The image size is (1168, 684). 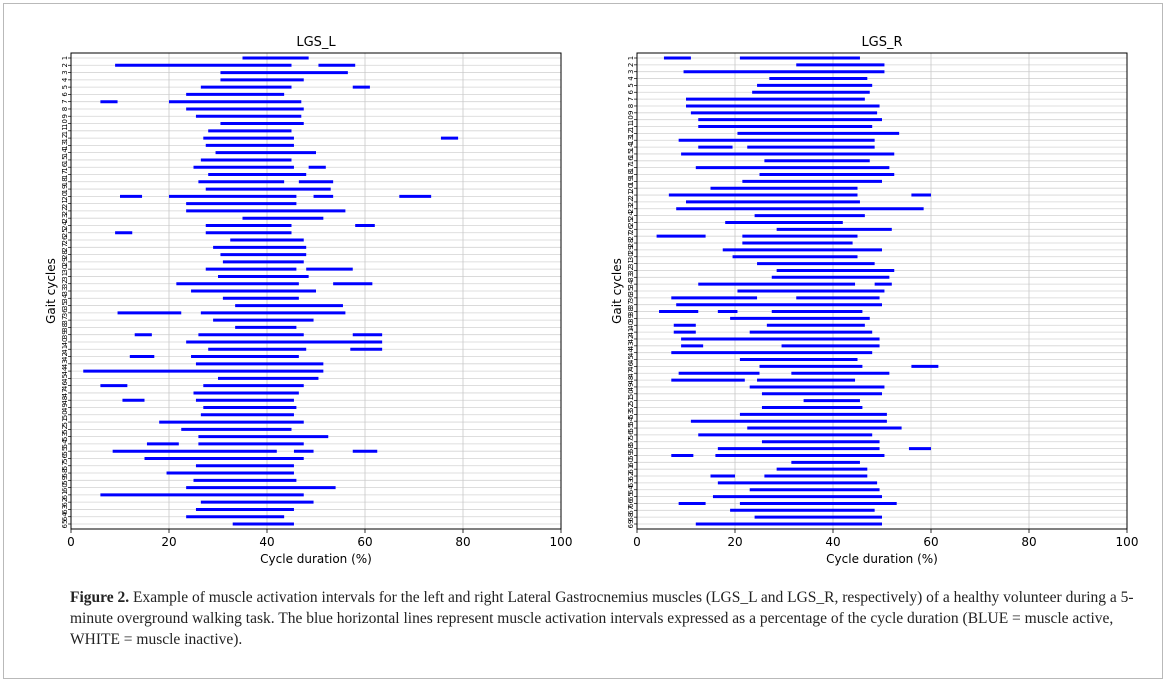 What do you see at coordinates (631, 476) in the screenshot?
I see `y-tick-label: 62` at bounding box center [631, 476].